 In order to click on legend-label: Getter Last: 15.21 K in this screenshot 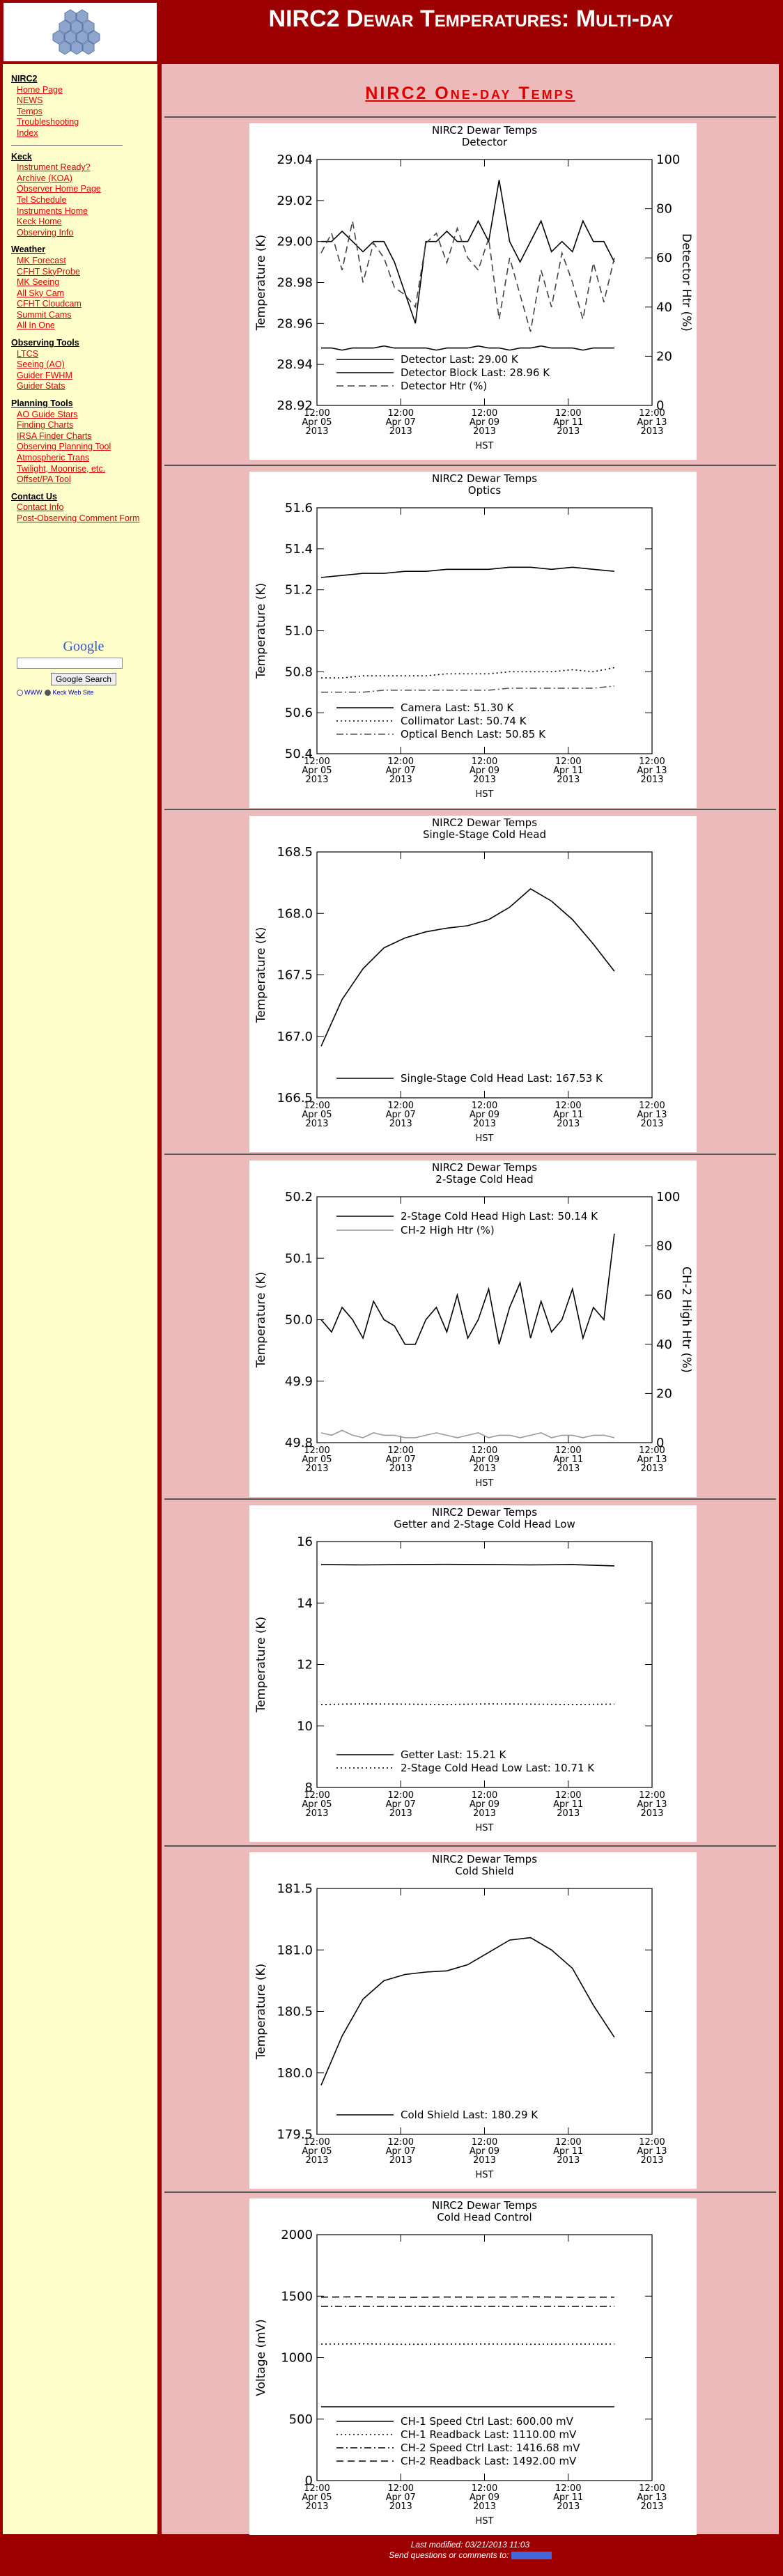, I will do `click(454, 1754)`.